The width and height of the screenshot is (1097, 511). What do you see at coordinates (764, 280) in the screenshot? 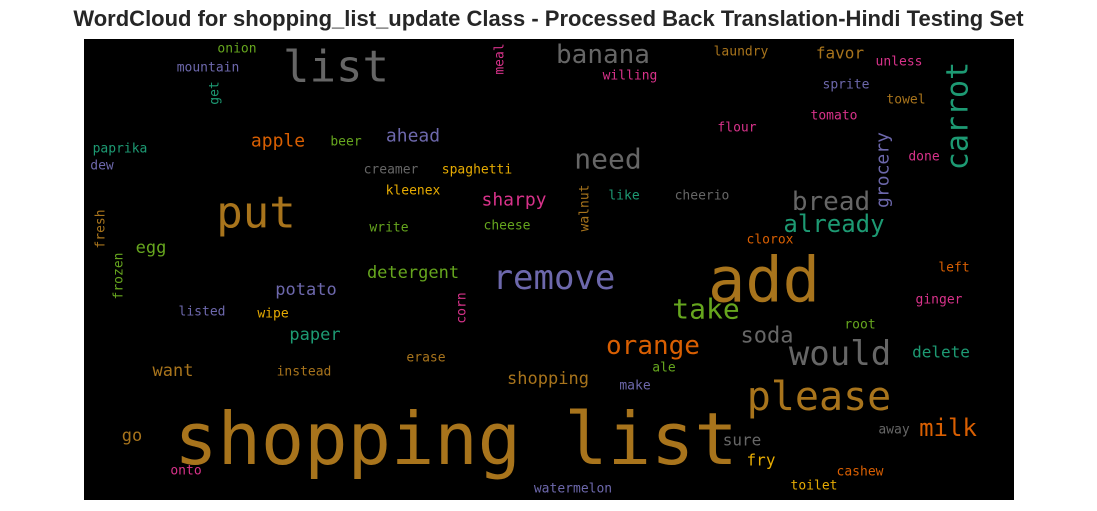
I see `word-add: add` at bounding box center [764, 280].